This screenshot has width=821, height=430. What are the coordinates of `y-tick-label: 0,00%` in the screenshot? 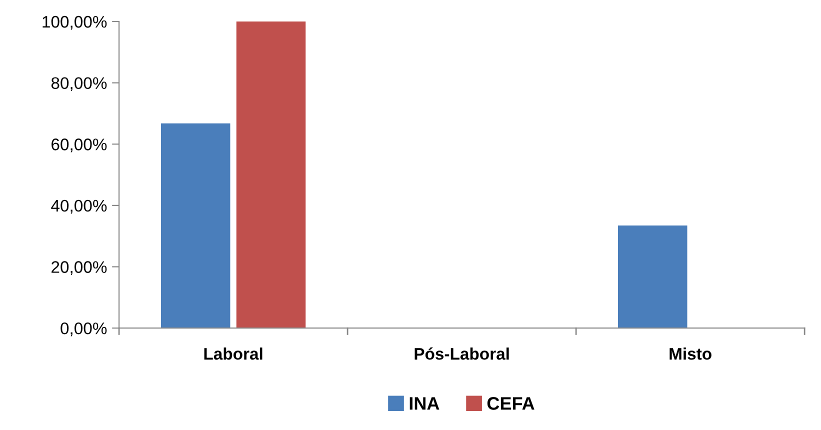 It's located at (83, 329).